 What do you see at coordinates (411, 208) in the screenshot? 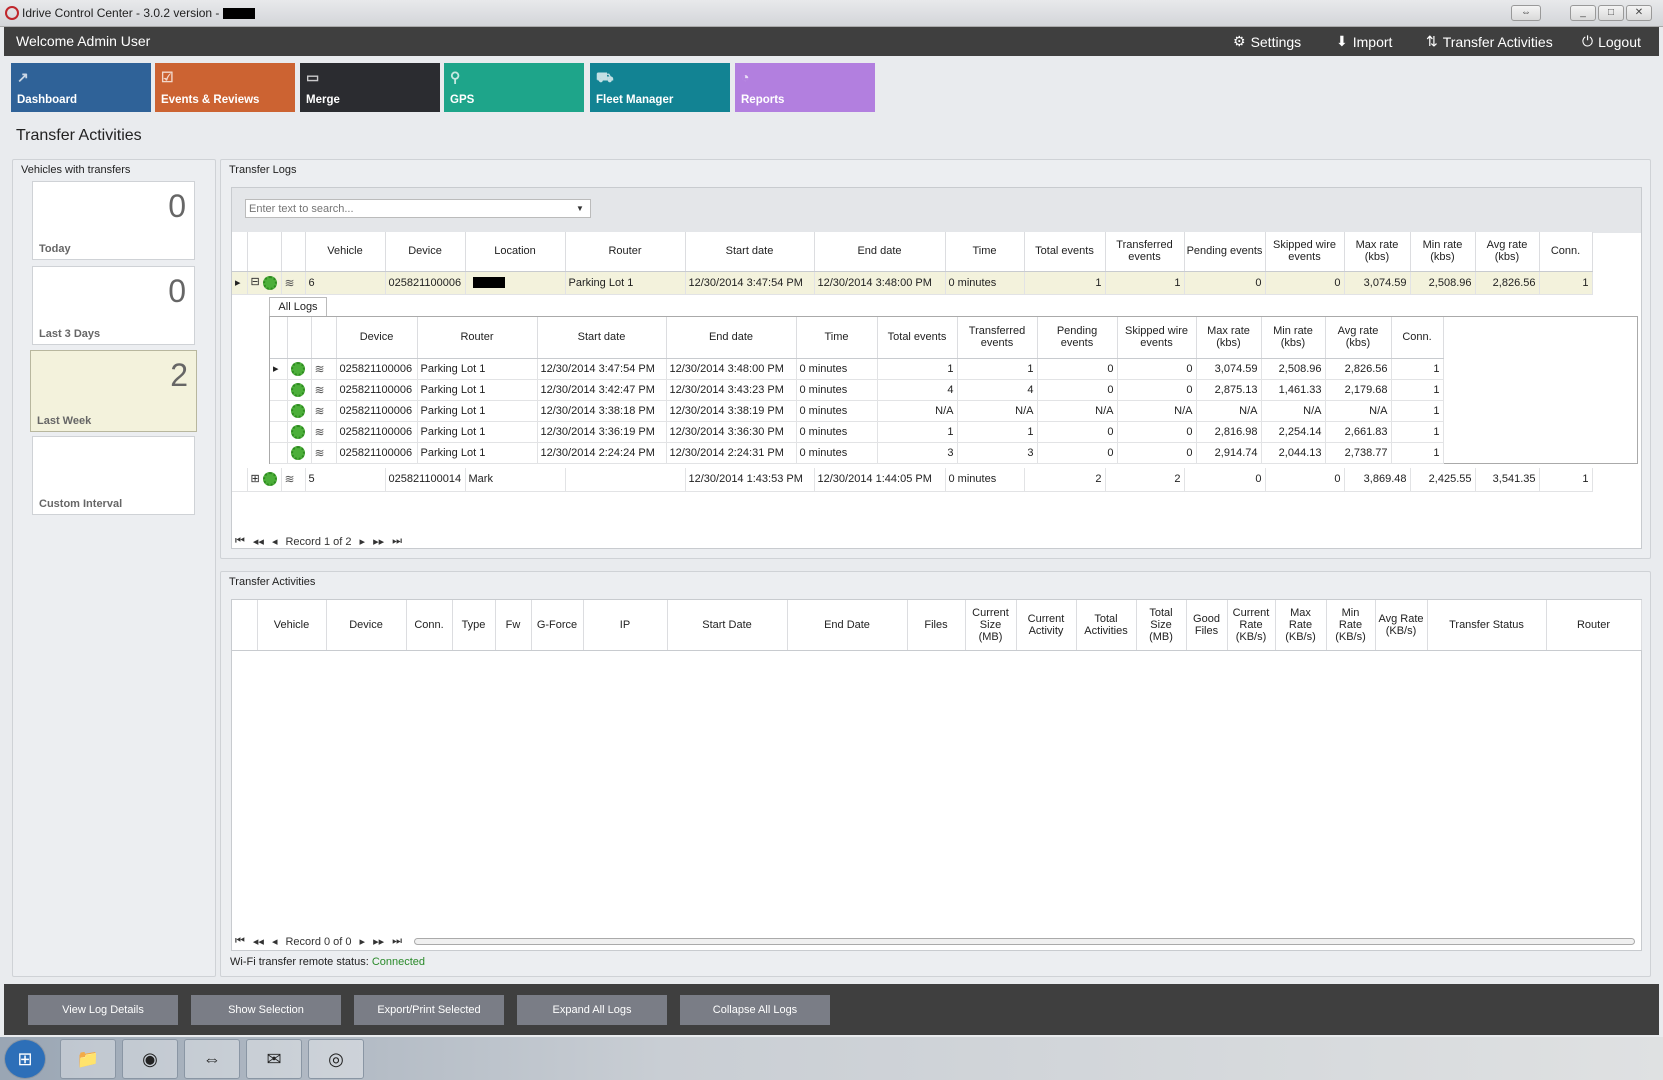
I see `search-text` at bounding box center [411, 208].